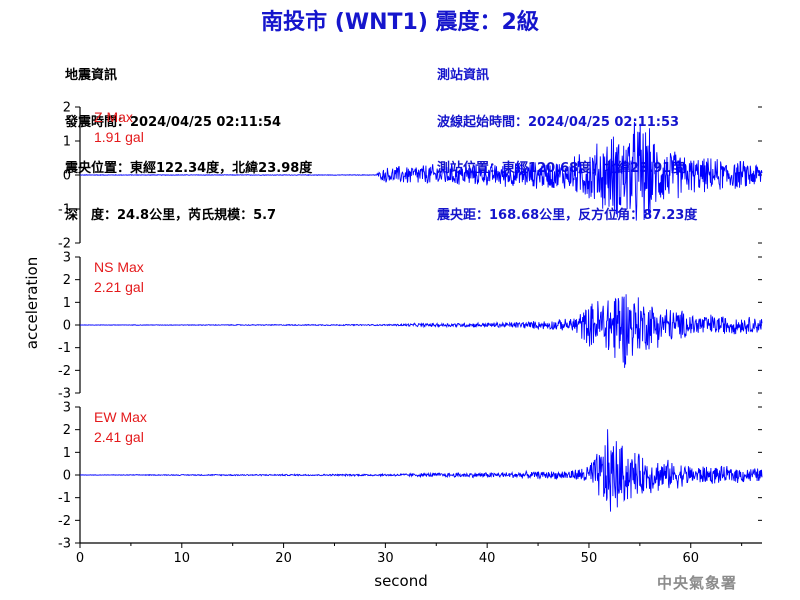 Image resolution: width=800 pixels, height=600 pixels. I want to click on credit-label: 中央氣象署, so click(697, 583).